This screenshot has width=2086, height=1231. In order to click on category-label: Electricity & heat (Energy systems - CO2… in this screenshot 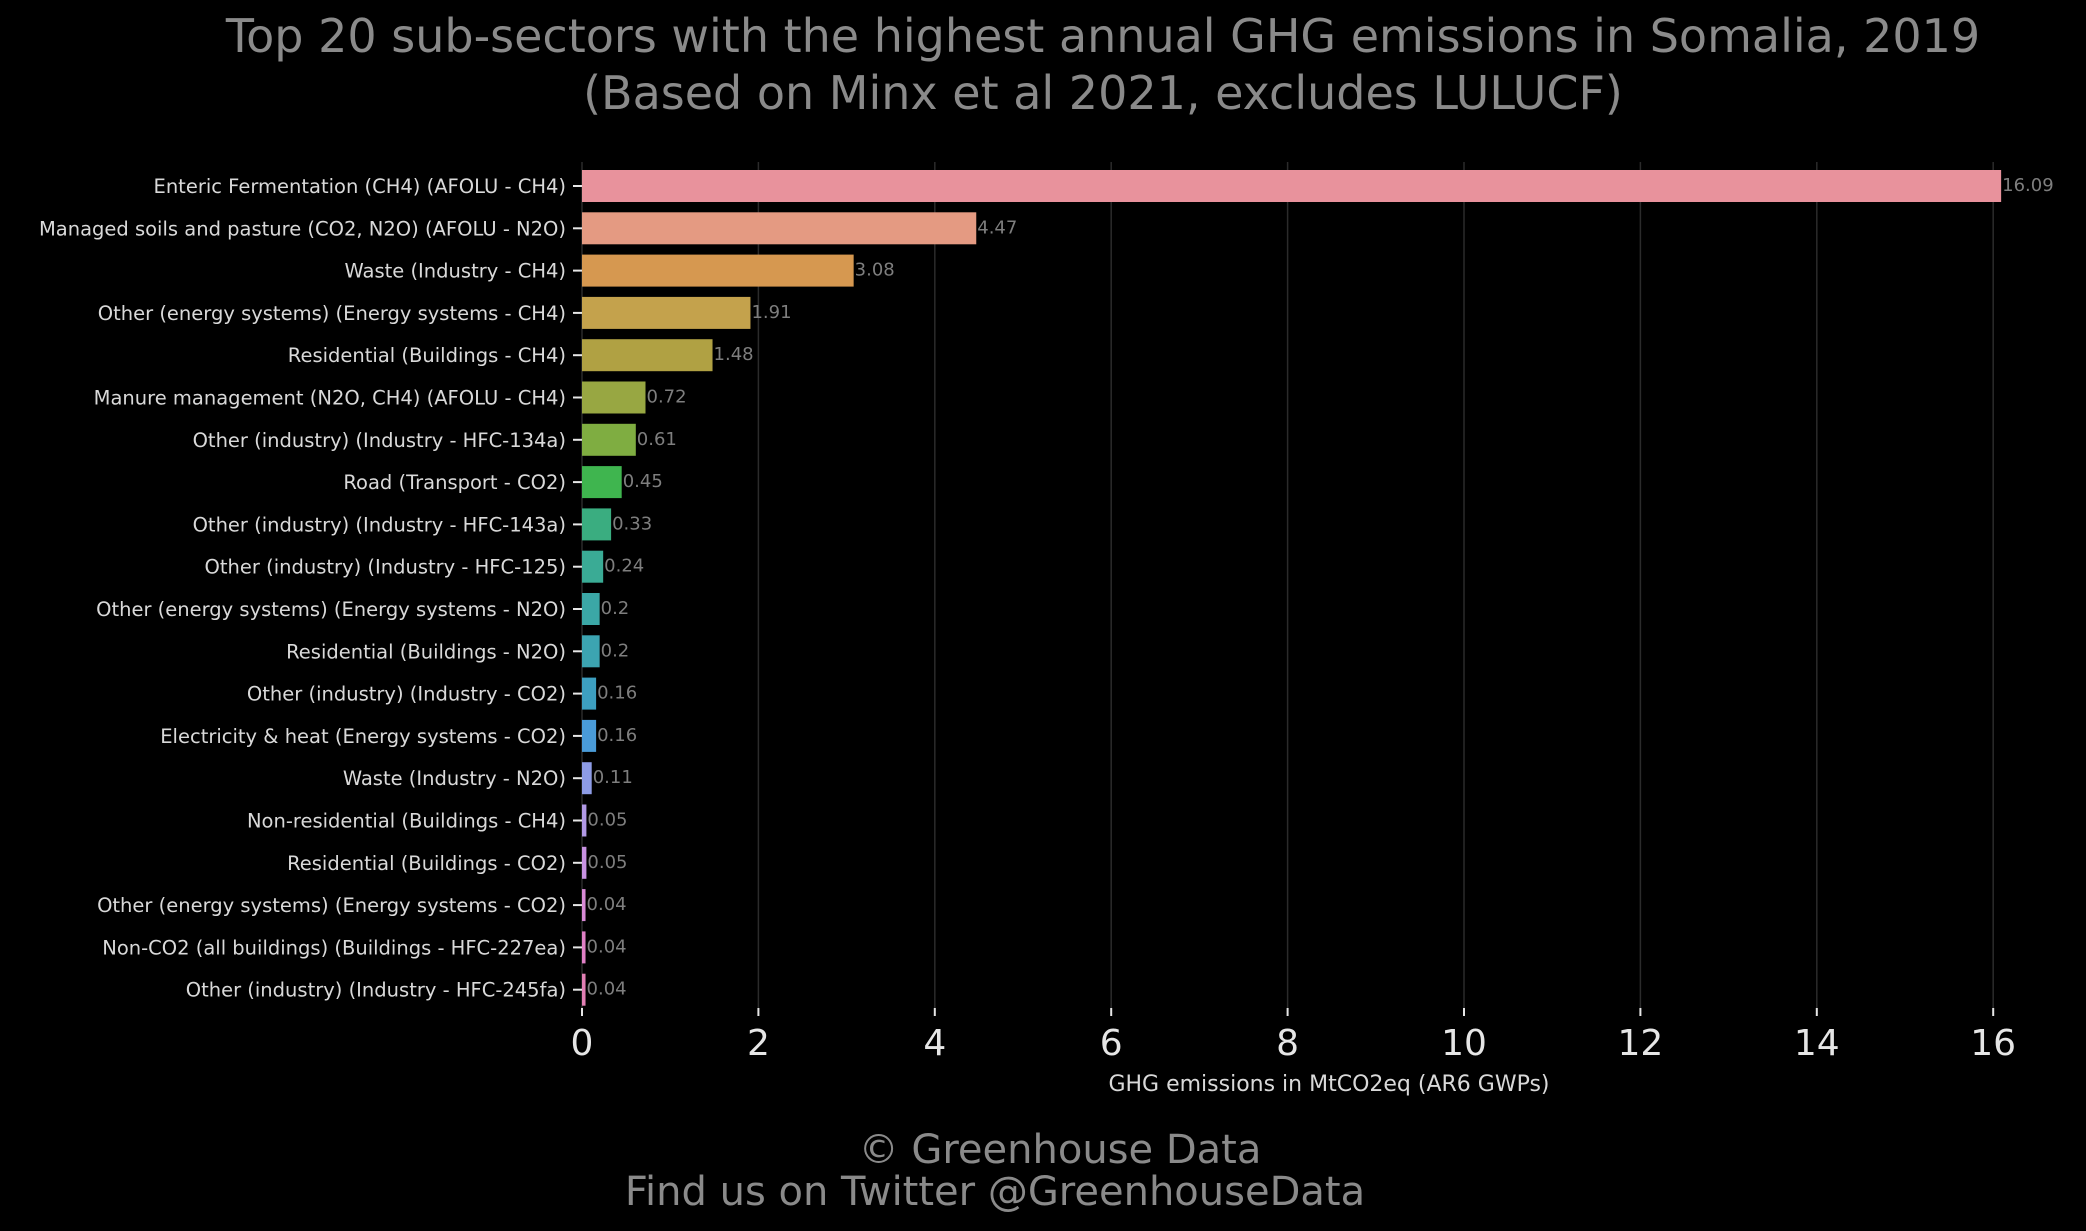, I will do `click(363, 736)`.